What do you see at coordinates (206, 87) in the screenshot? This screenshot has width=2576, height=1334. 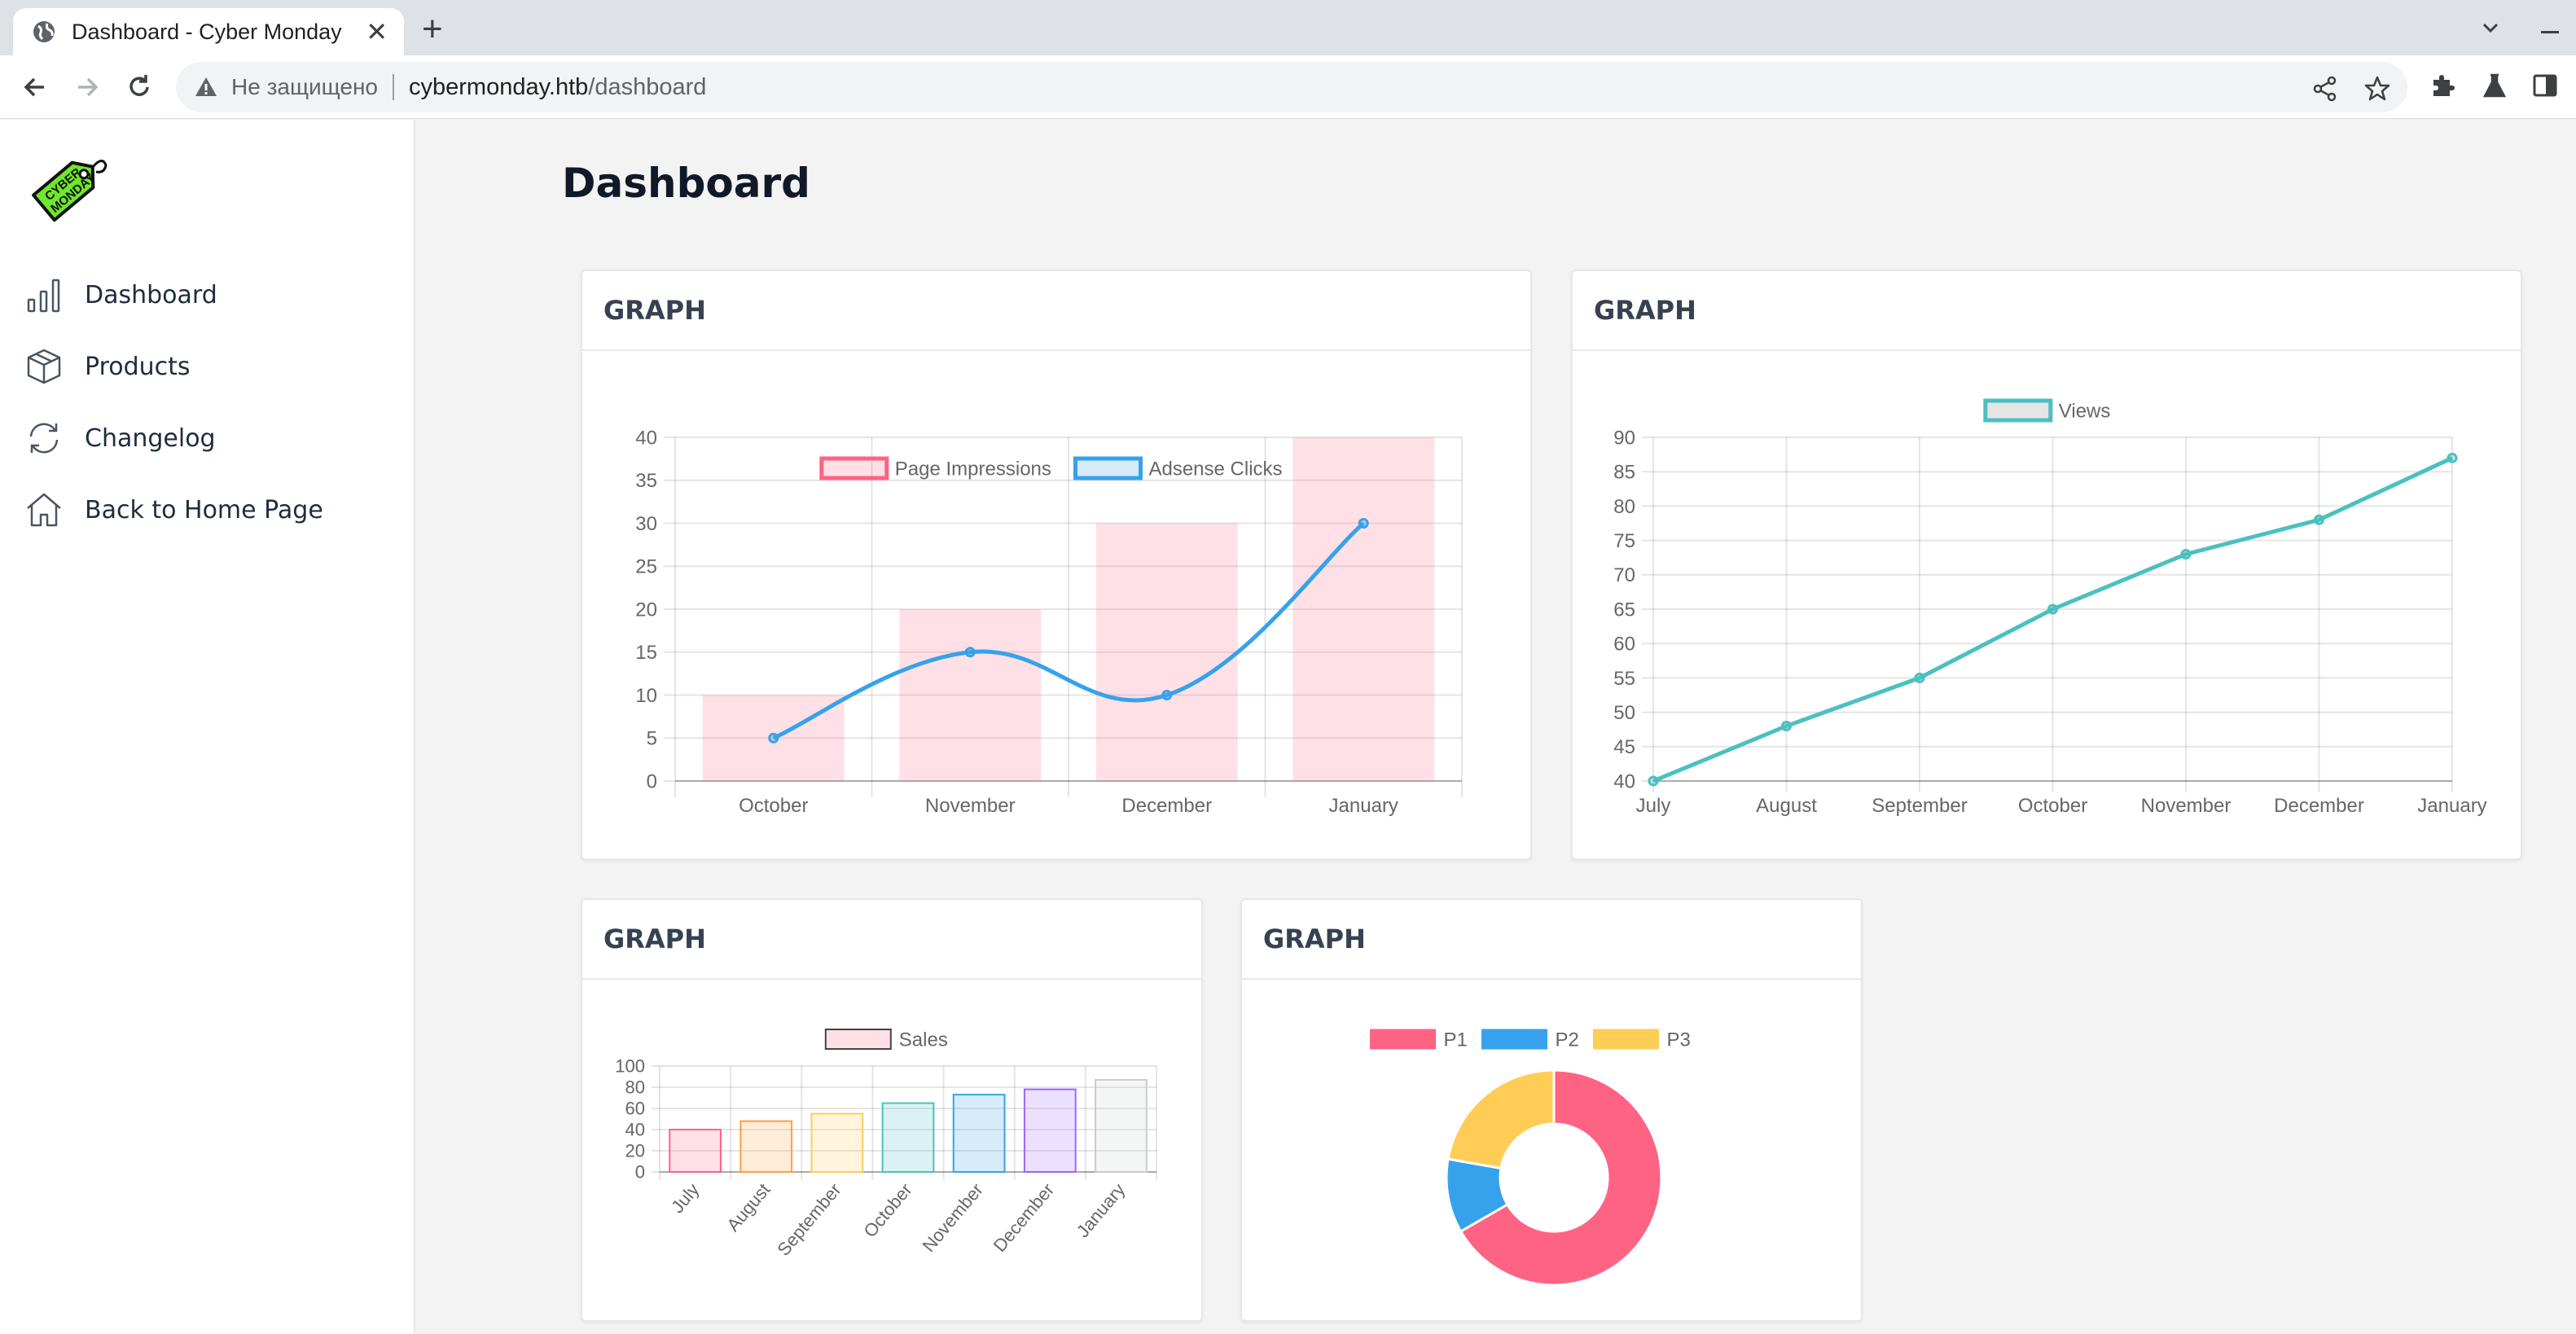 I see `warning-icon` at bounding box center [206, 87].